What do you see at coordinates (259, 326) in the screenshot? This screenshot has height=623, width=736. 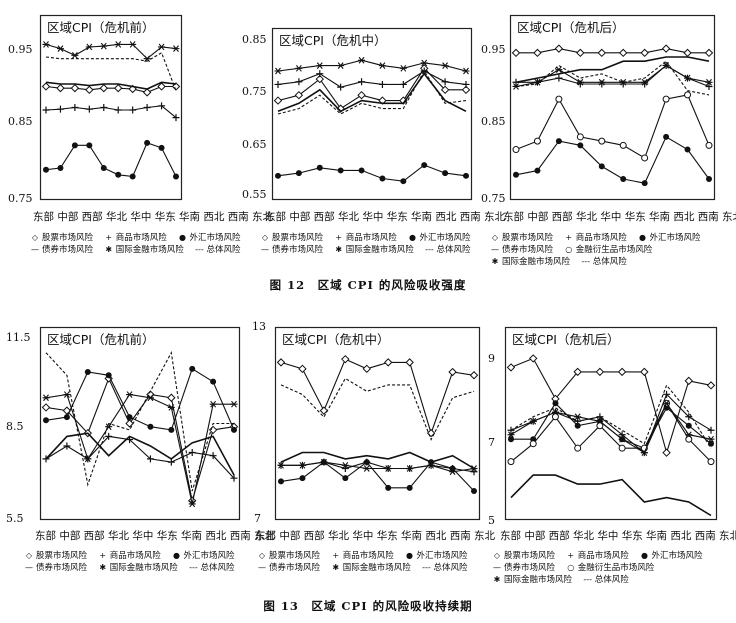 I see `y-tick: 13` at bounding box center [259, 326].